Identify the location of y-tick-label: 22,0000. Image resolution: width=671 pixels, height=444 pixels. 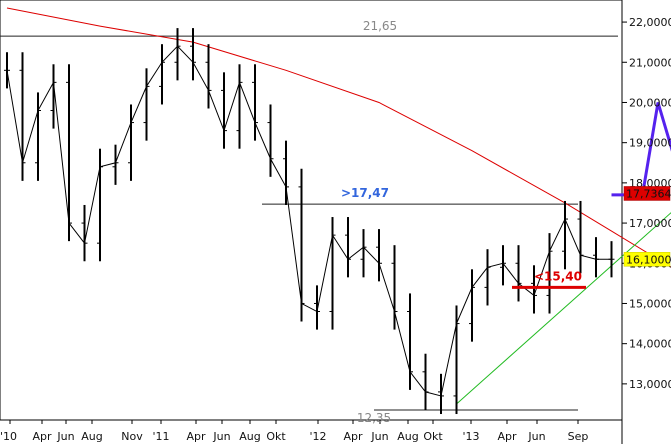
(650, 22).